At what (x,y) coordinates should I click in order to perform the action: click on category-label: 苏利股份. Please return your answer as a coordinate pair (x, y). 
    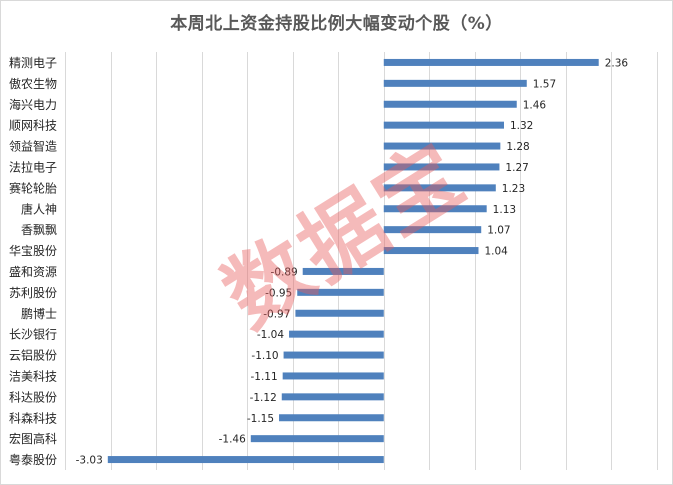
    Looking at the image, I should click on (33, 293).